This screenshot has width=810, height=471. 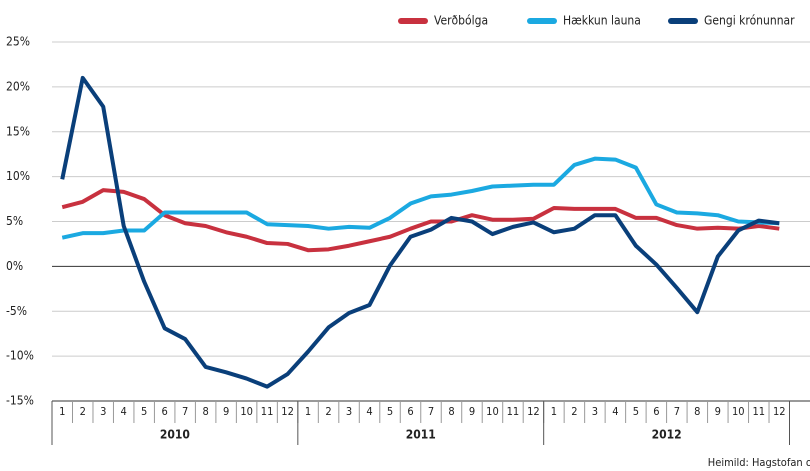 I want to click on y-tick-label: 0%, so click(x=14, y=266).